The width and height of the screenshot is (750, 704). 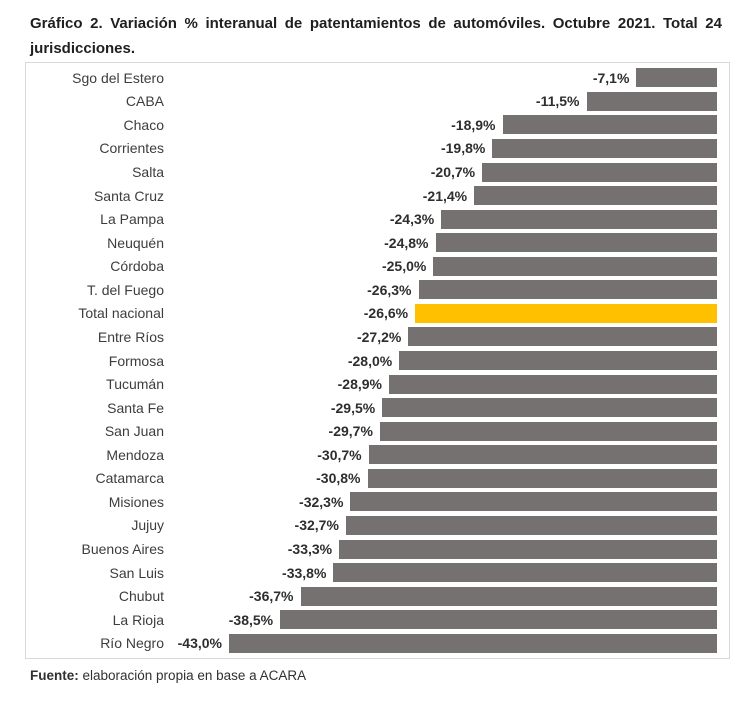 What do you see at coordinates (129, 478) in the screenshot?
I see `category-label: Catamarca` at bounding box center [129, 478].